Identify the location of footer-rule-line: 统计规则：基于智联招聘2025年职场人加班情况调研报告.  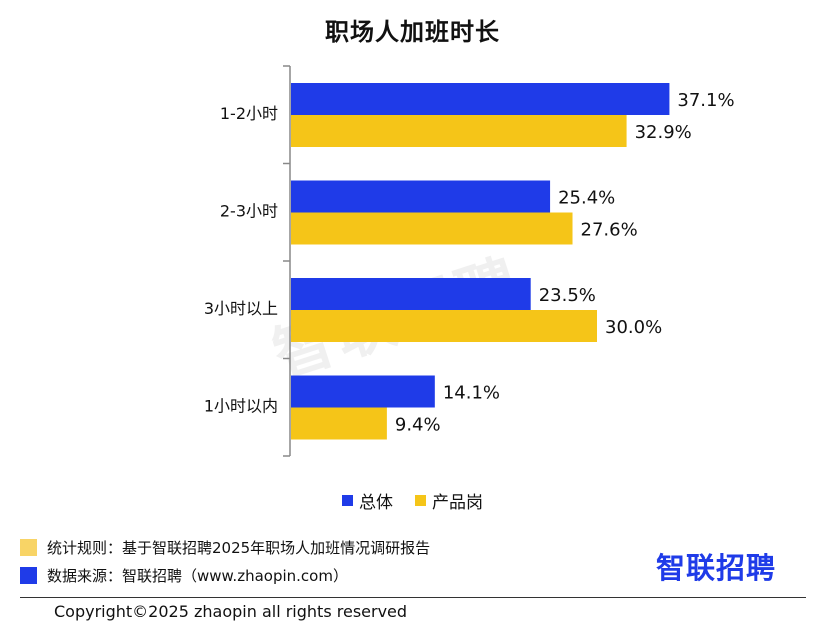
(225, 547).